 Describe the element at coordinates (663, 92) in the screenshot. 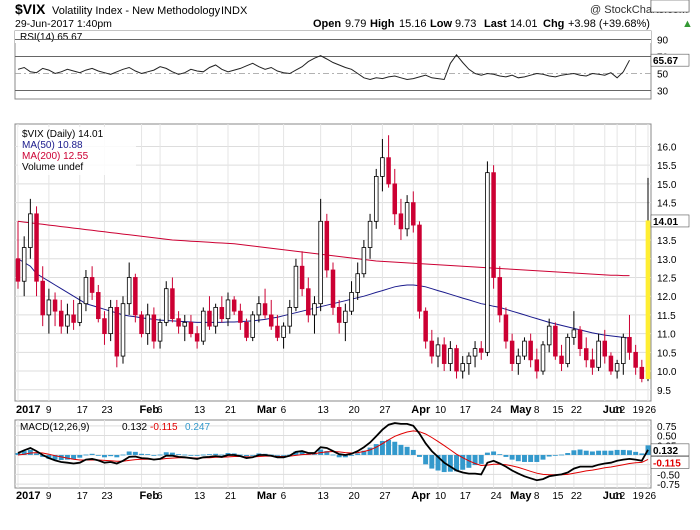

I see `rsi-tick-label: 30` at that location.